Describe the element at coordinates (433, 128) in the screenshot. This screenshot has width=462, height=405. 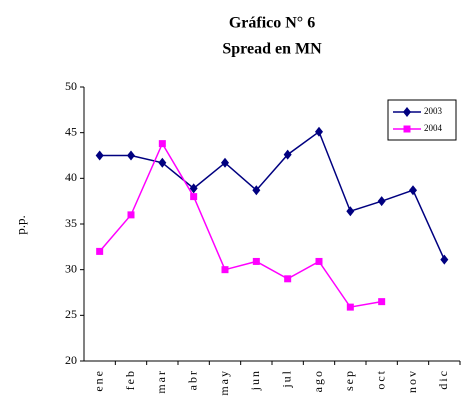
I see `legend-label: 2004` at that location.